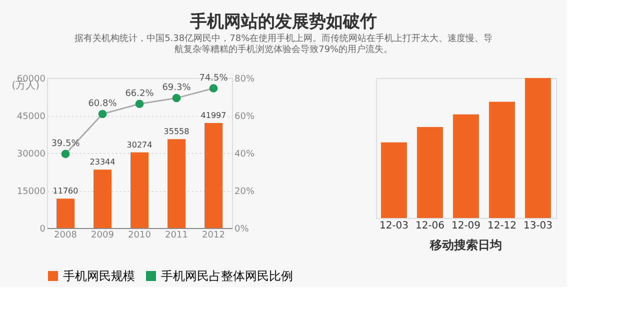 Image resolution: width=640 pixels, height=324 pixels. I want to click on y2-tick-label: 80%, so click(244, 79).